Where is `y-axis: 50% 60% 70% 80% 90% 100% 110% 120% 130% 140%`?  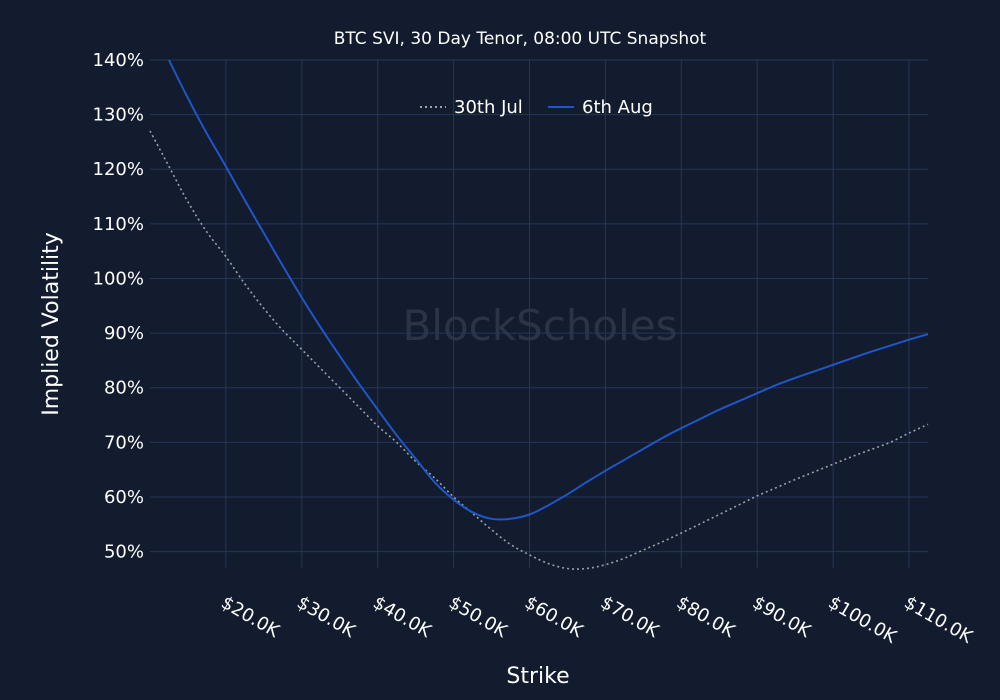
y-axis: 50% 60% 70% 80% 90% 100% 110% 120% 130% 140% is located at coordinates (118, 306).